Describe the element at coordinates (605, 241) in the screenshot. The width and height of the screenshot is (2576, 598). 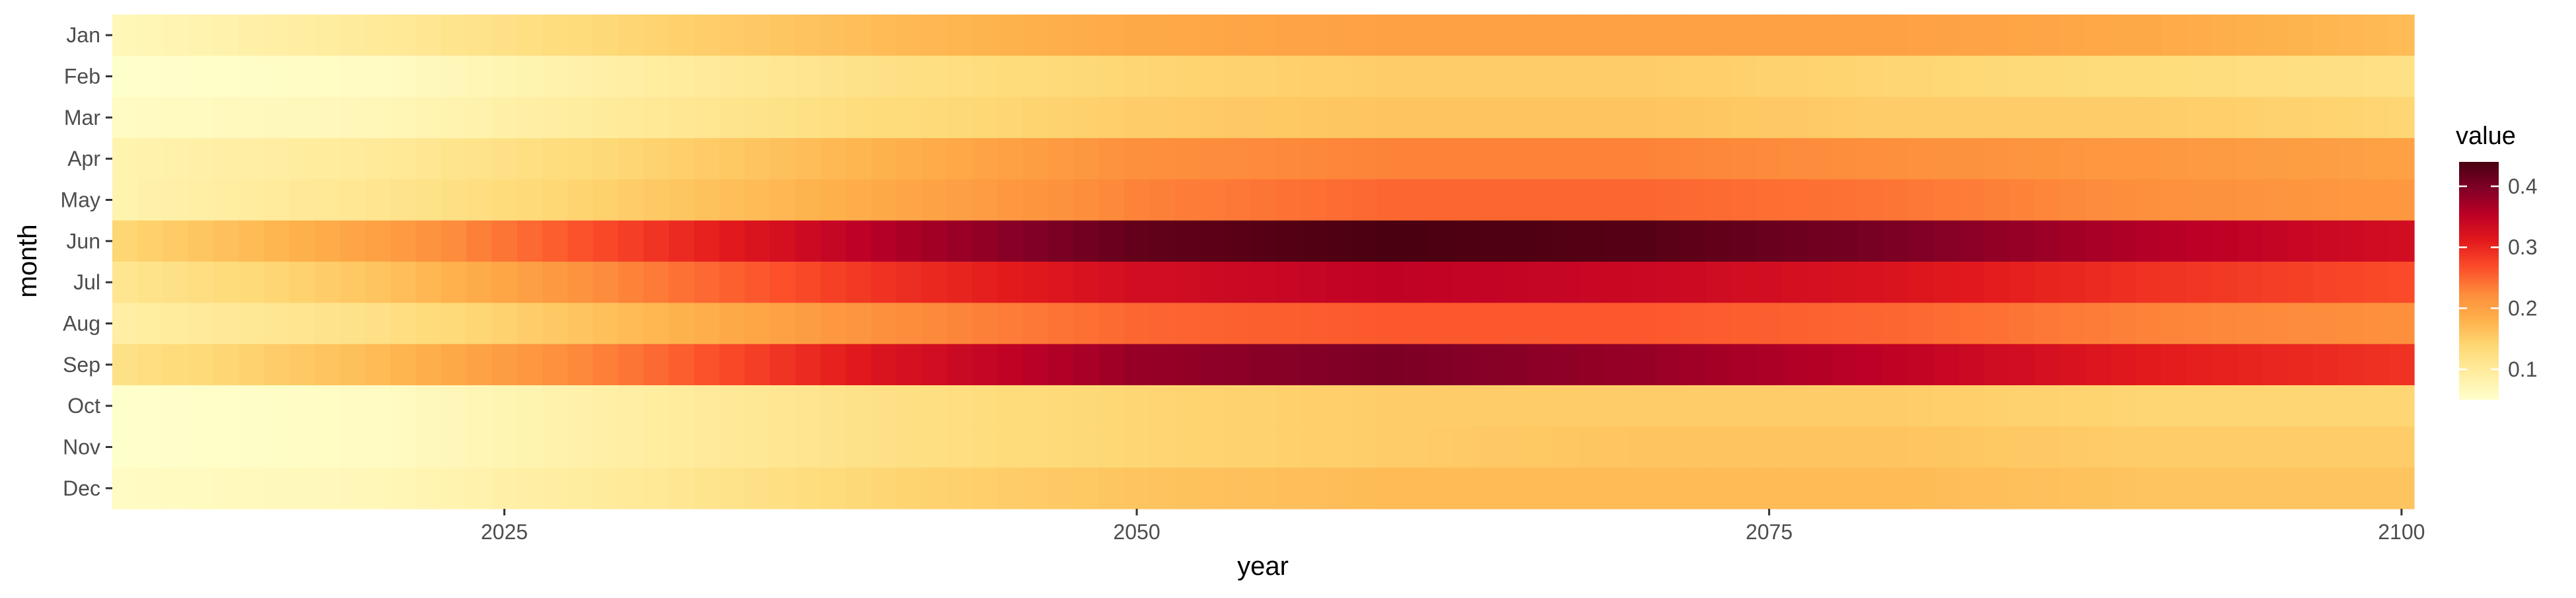
I see `heatmap-cell-jun-2029` at that location.